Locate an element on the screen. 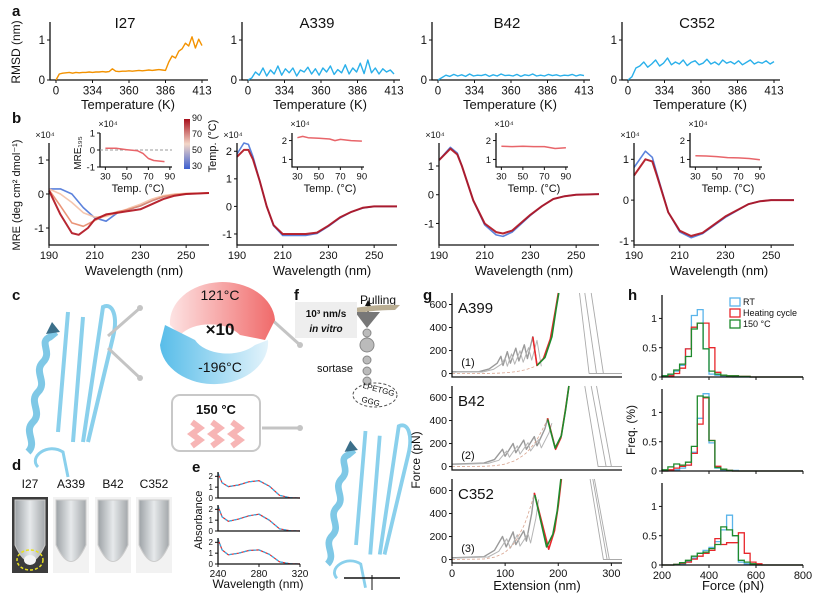  inset-line-I27 is located at coordinates (135, 155).